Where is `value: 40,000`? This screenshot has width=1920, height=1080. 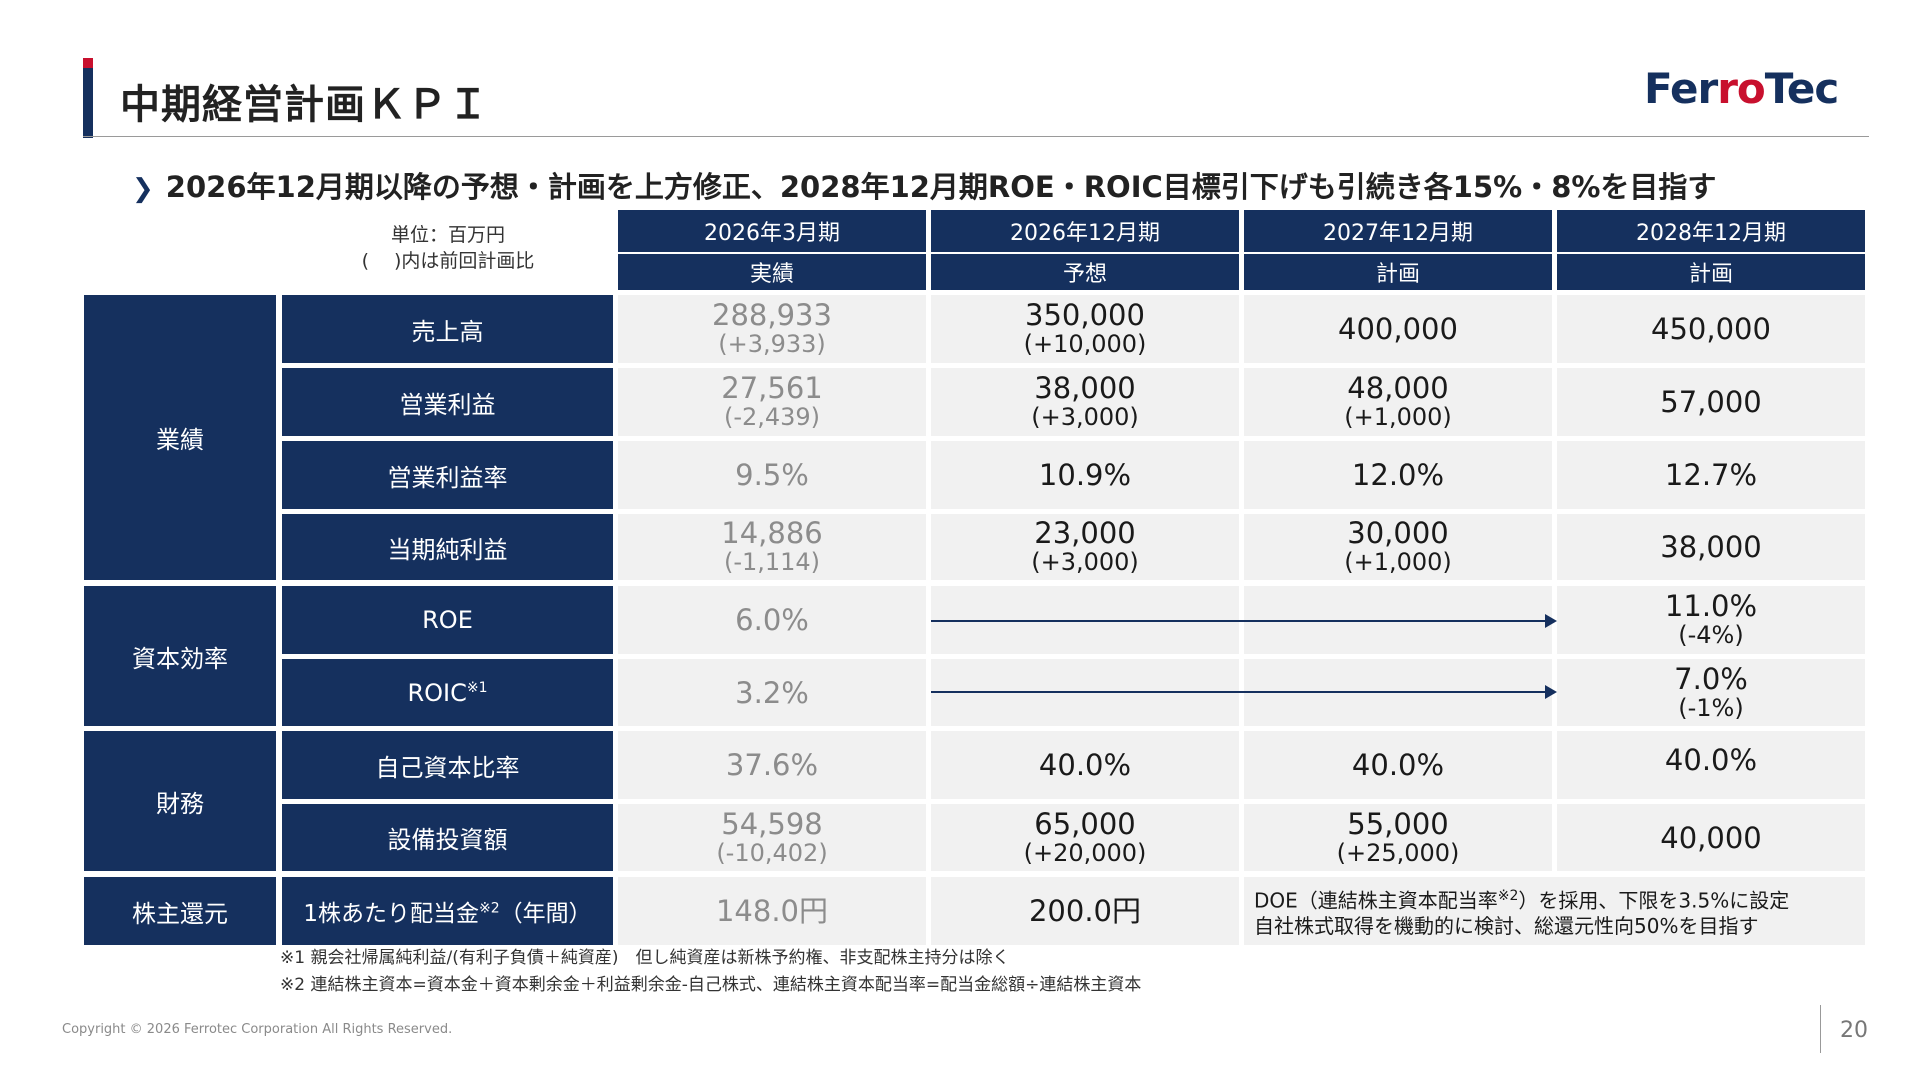
value: 40,000 is located at coordinates (1711, 837).